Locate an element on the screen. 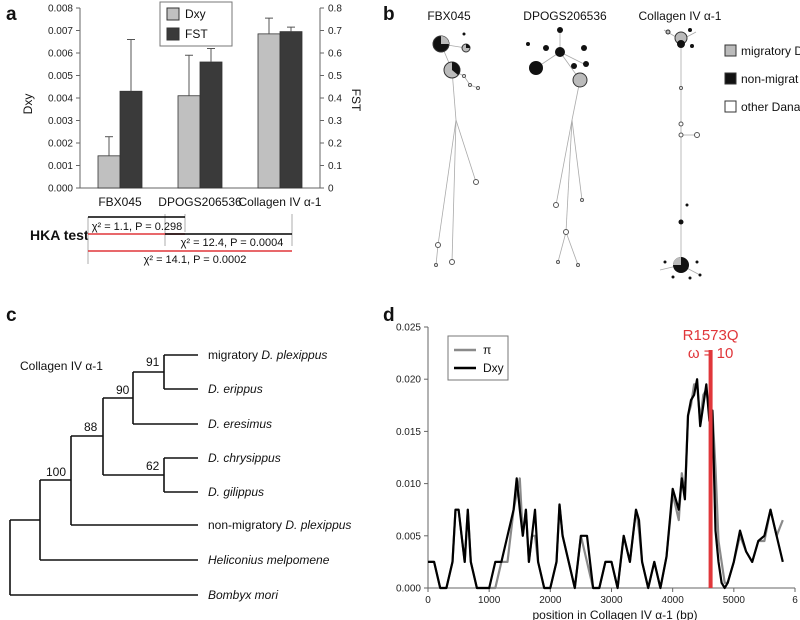 The height and width of the screenshot is (620, 800). y-tick-label: 0.000 is located at coordinates (60, 189).